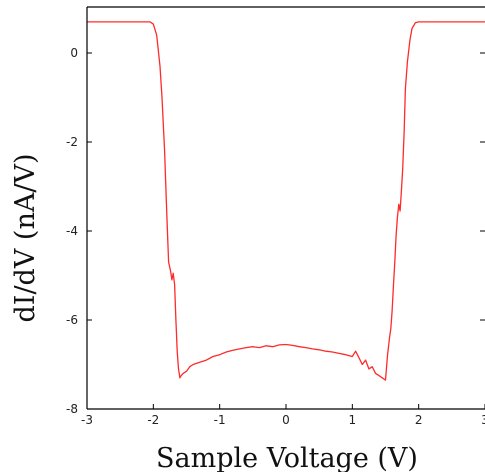  What do you see at coordinates (220, 420) in the screenshot?
I see `x-tick-label: -1` at bounding box center [220, 420].